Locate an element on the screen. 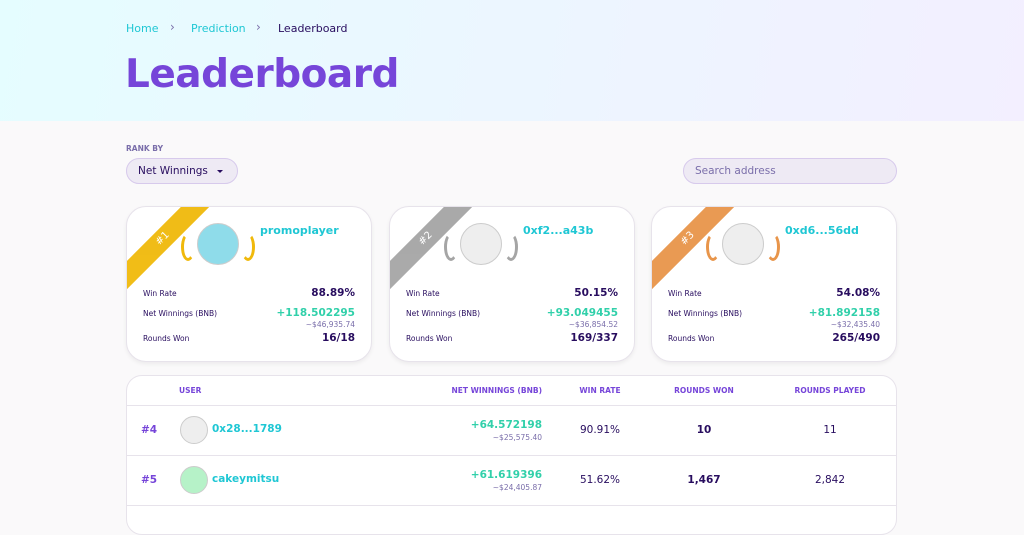 Image resolution: width=1024 pixels, height=535 pixels. breadcrumb-current: Leaderboard is located at coordinates (313, 28).